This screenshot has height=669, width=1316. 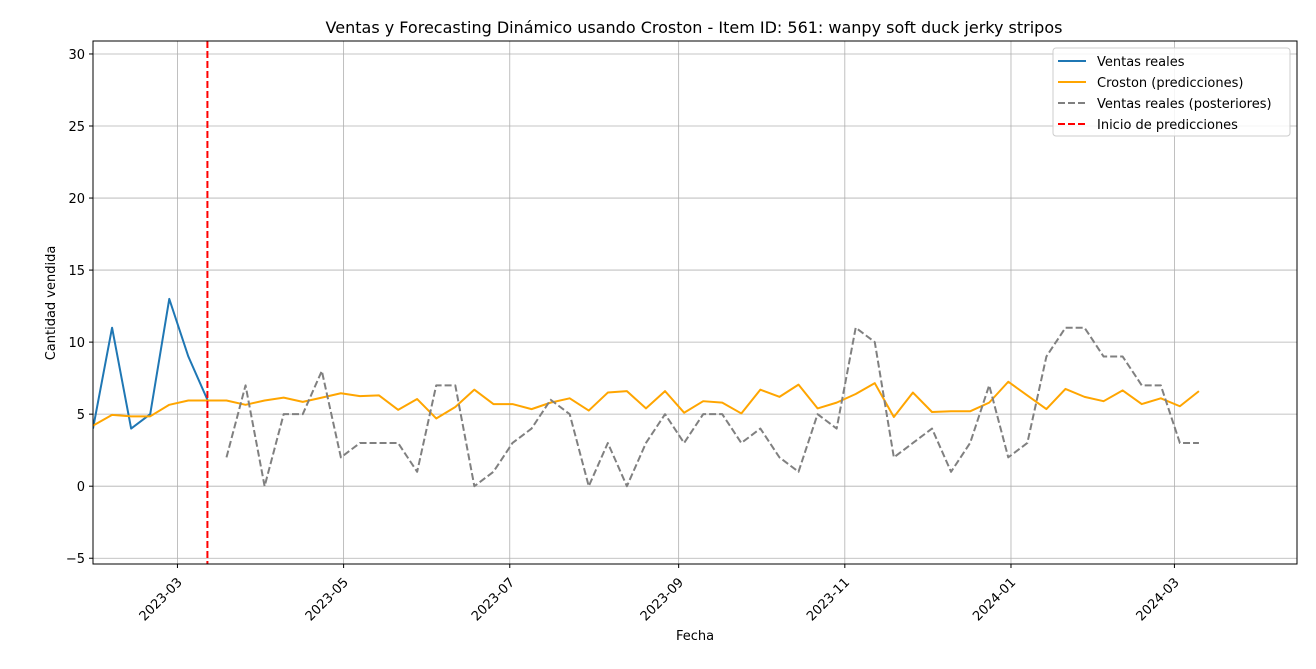 What do you see at coordinates (1170, 83) in the screenshot?
I see `legend-label: Croston (predicciones)` at bounding box center [1170, 83].